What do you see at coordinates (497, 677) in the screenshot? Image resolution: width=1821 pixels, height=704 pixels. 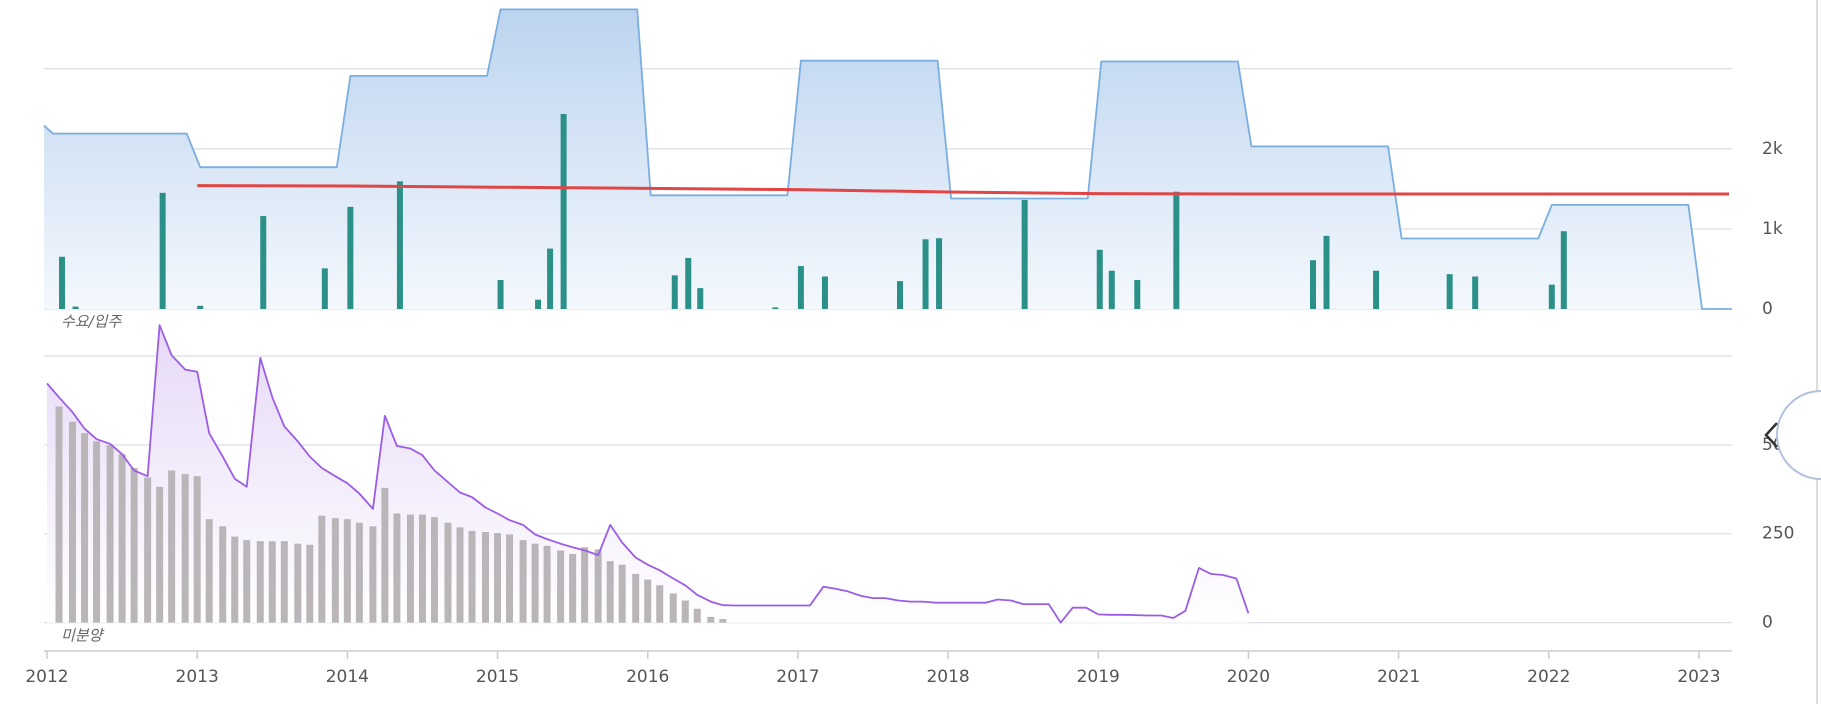 I see `x-tick-label: 2015` at bounding box center [497, 677].